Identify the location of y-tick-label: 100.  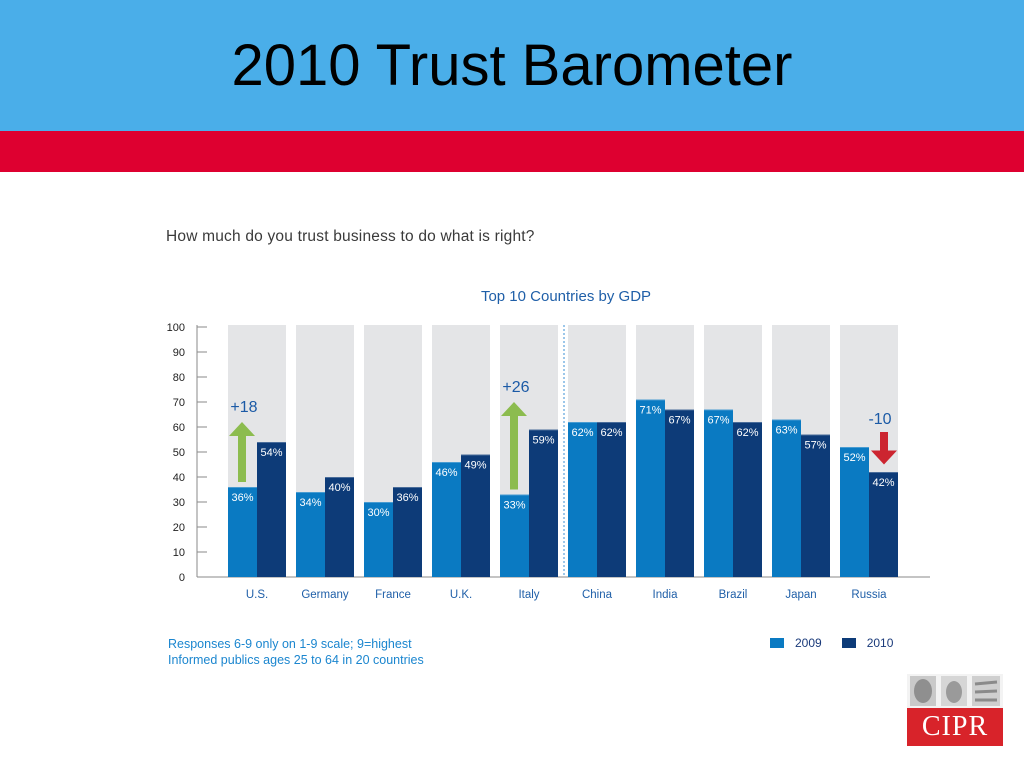
(176, 328).